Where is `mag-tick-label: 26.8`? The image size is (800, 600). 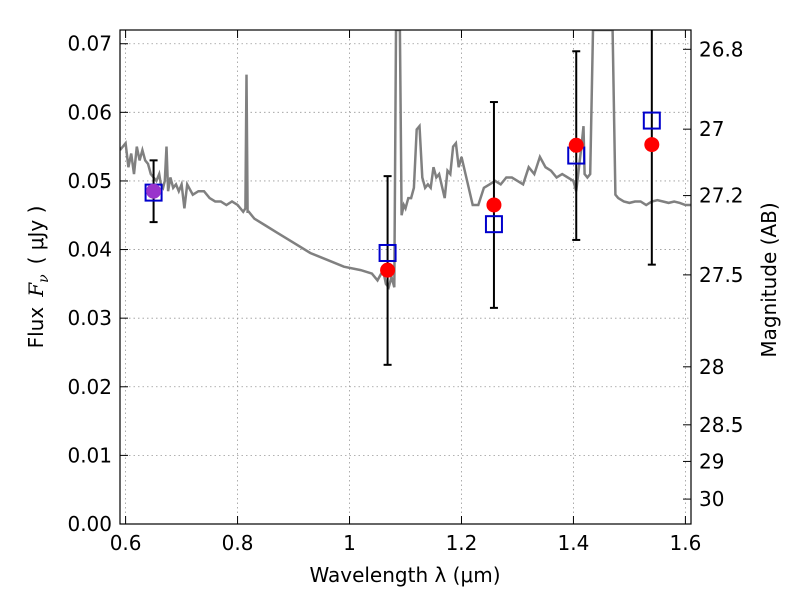
mag-tick-label: 26.8 is located at coordinates (721, 49).